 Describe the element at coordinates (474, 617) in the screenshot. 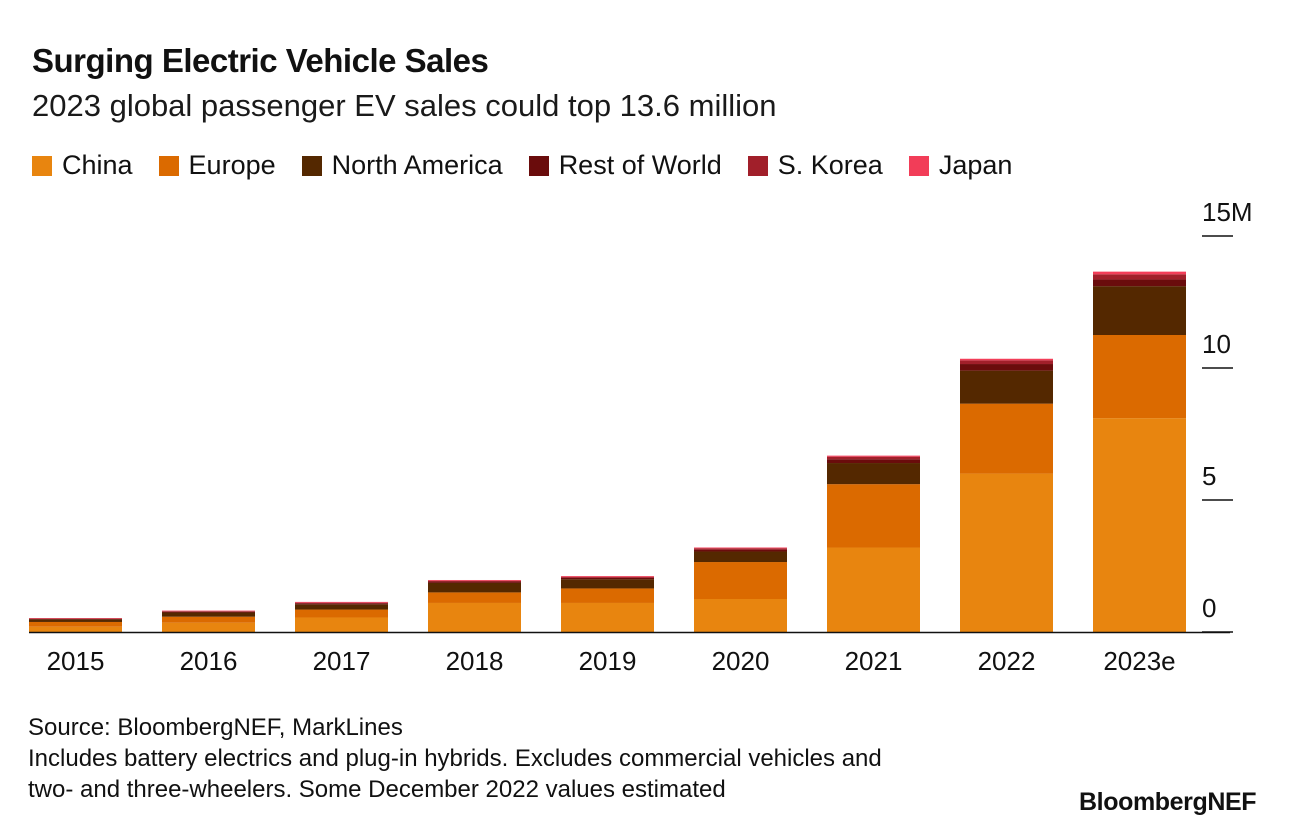

I see `bar-segment-china-2018` at that location.